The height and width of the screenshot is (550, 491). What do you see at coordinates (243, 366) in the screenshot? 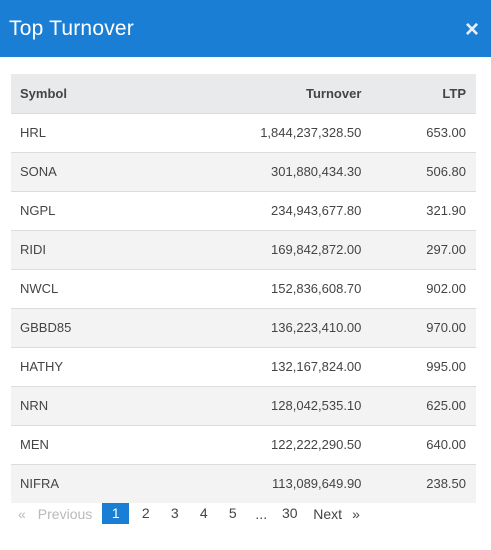
I see `table-row: HATHY 132,167,824.00 995.00` at bounding box center [243, 366].